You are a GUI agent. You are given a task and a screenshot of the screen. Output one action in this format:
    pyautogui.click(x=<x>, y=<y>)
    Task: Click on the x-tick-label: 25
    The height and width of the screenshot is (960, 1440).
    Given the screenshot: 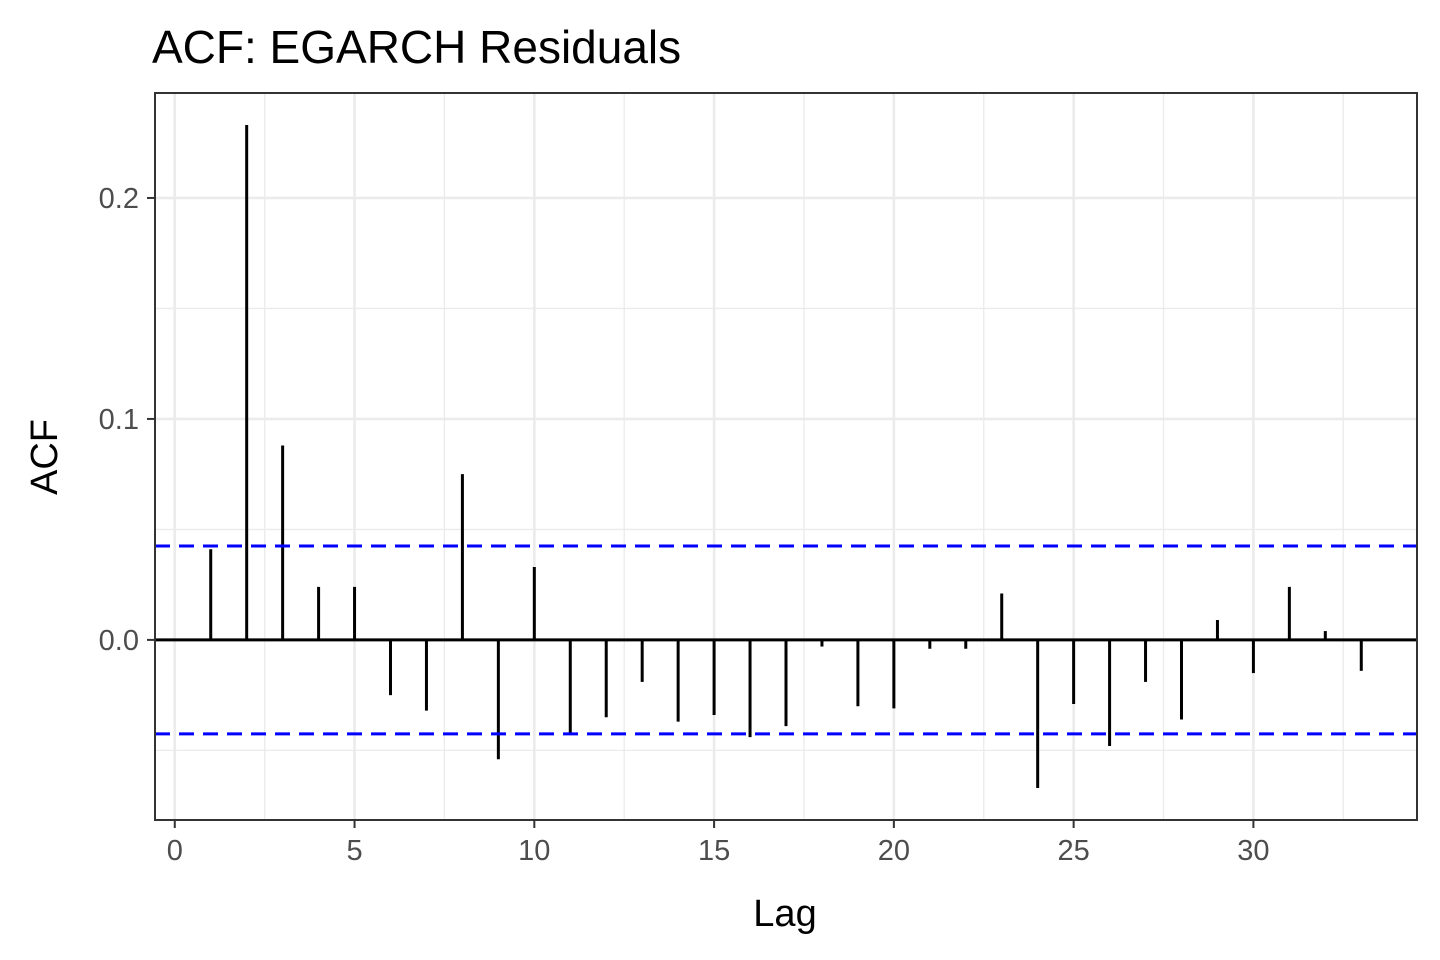 What is the action you would take?
    pyautogui.click(x=1074, y=851)
    